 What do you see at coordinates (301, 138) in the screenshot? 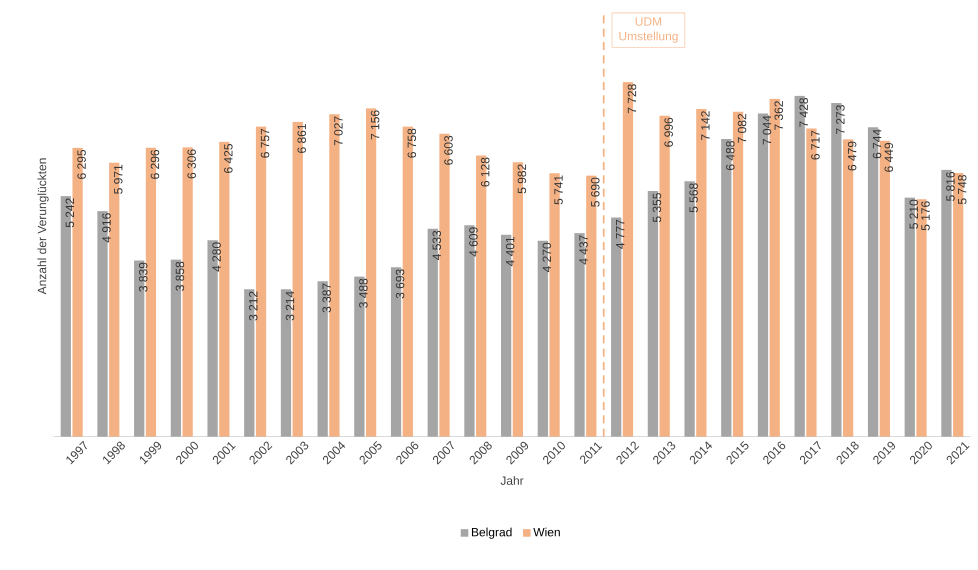
I see `data-label: 6 861` at bounding box center [301, 138].